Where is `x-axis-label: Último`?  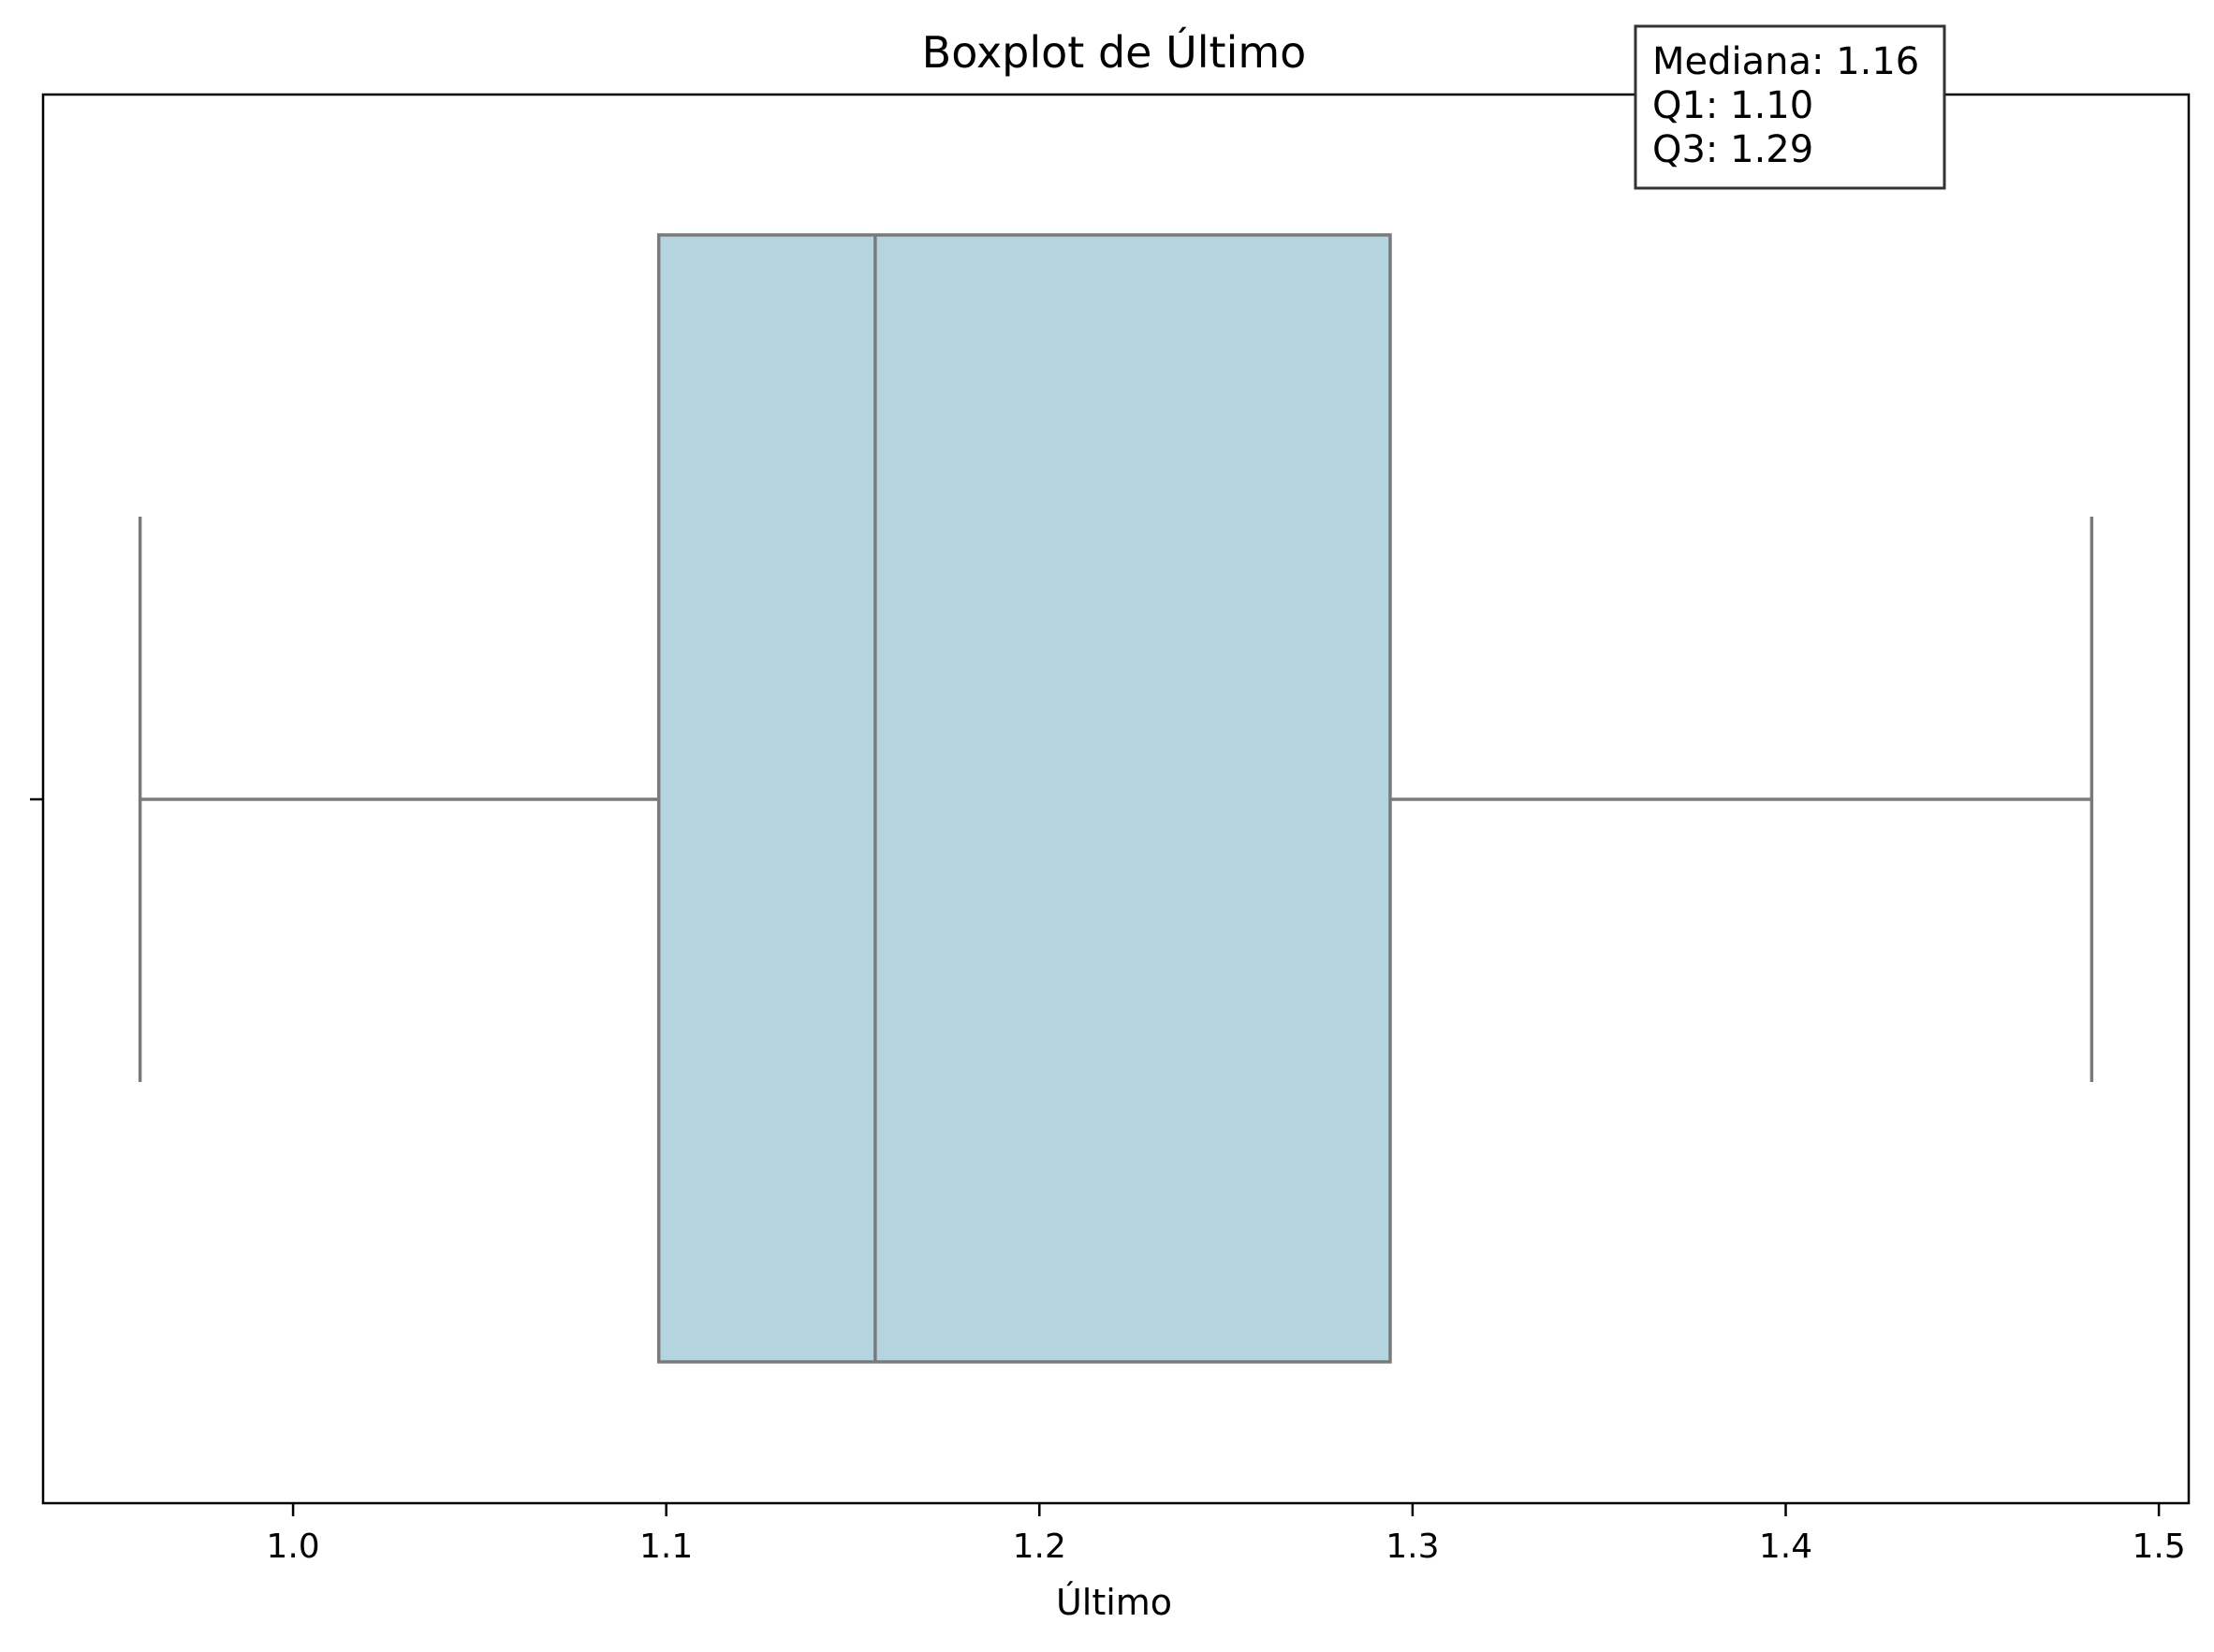
x-axis-label: Último is located at coordinates (1114, 1603).